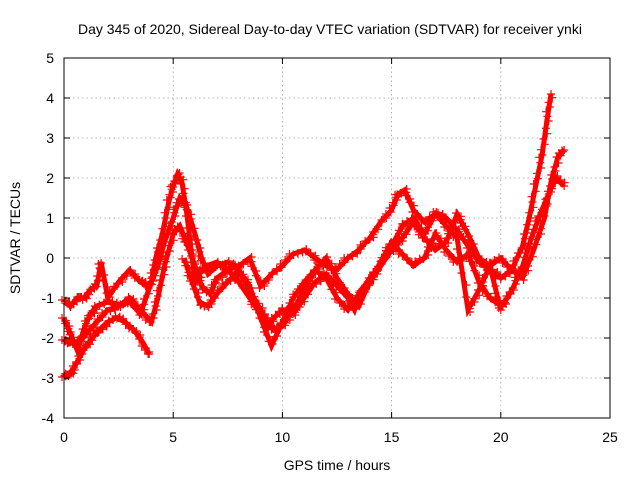  I want to click on x-tick-label: 20, so click(501, 437).